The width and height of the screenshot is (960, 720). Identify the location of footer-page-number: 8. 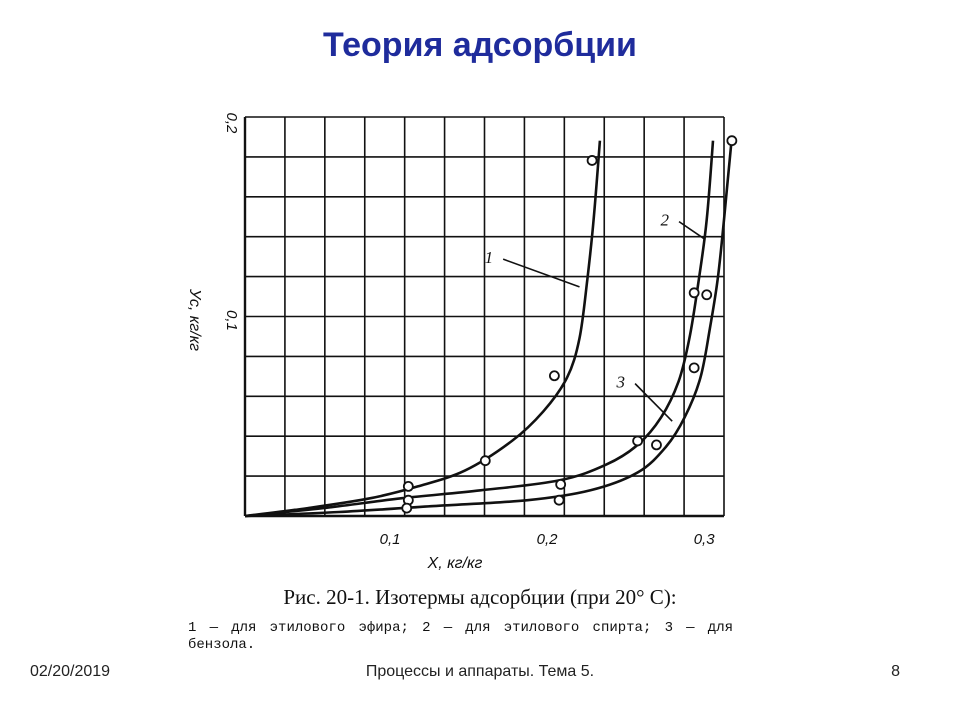
(895, 671).